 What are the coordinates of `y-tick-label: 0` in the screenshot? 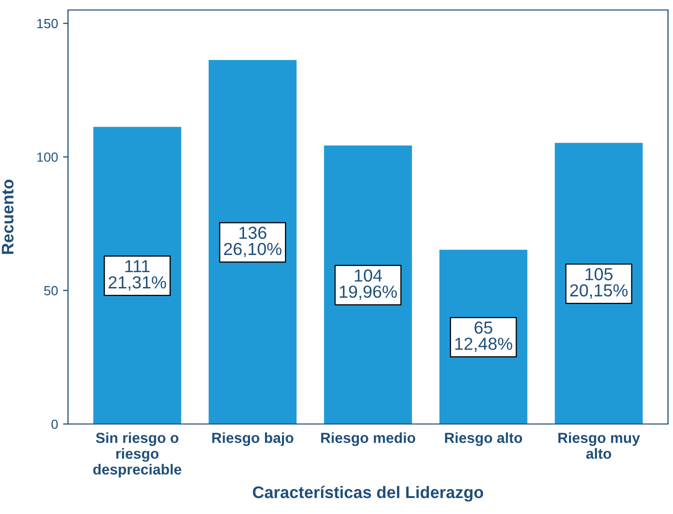 It's located at (54, 424).